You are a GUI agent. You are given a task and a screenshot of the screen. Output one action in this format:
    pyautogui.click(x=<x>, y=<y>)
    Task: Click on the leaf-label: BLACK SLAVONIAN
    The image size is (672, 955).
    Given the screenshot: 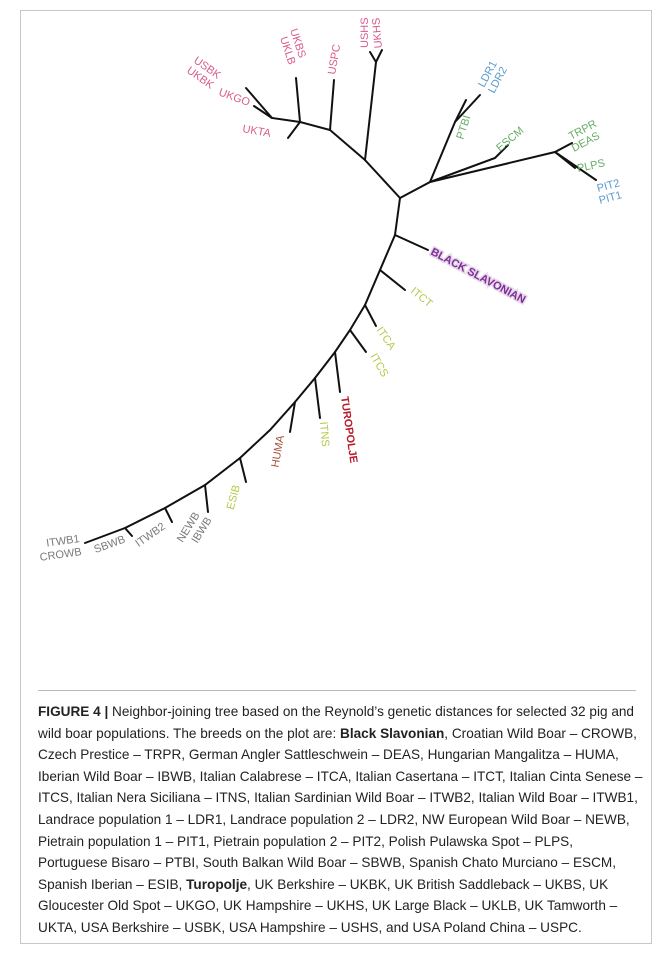 What is the action you would take?
    pyautogui.click(x=478, y=276)
    